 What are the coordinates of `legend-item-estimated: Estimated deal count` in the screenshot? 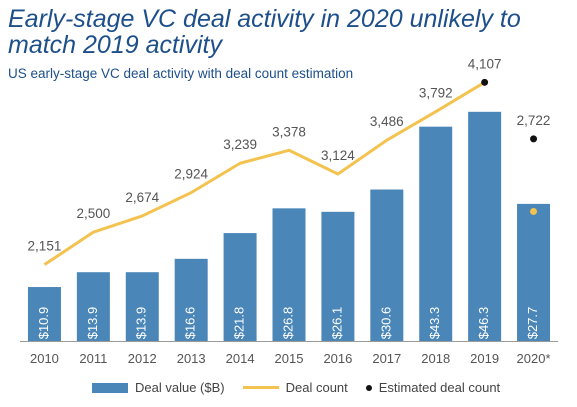 It's located at (433, 387).